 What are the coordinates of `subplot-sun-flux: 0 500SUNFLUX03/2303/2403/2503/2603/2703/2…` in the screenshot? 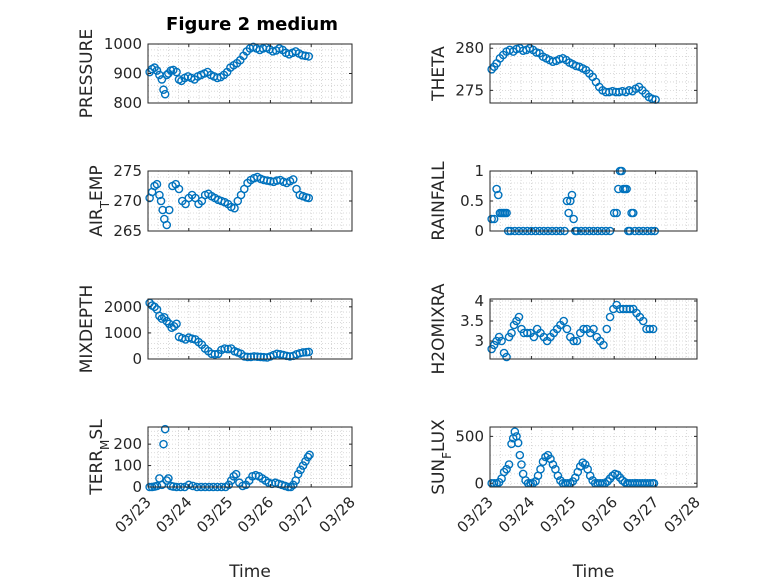 It's located at (566, 500).